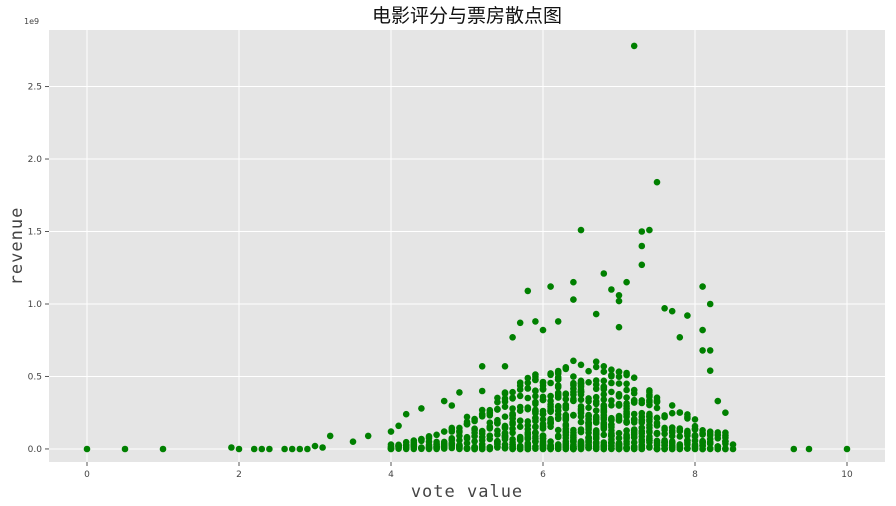 The image size is (896, 506). Describe the element at coordinates (87, 475) in the screenshot. I see `x-tick-label: 0` at that location.